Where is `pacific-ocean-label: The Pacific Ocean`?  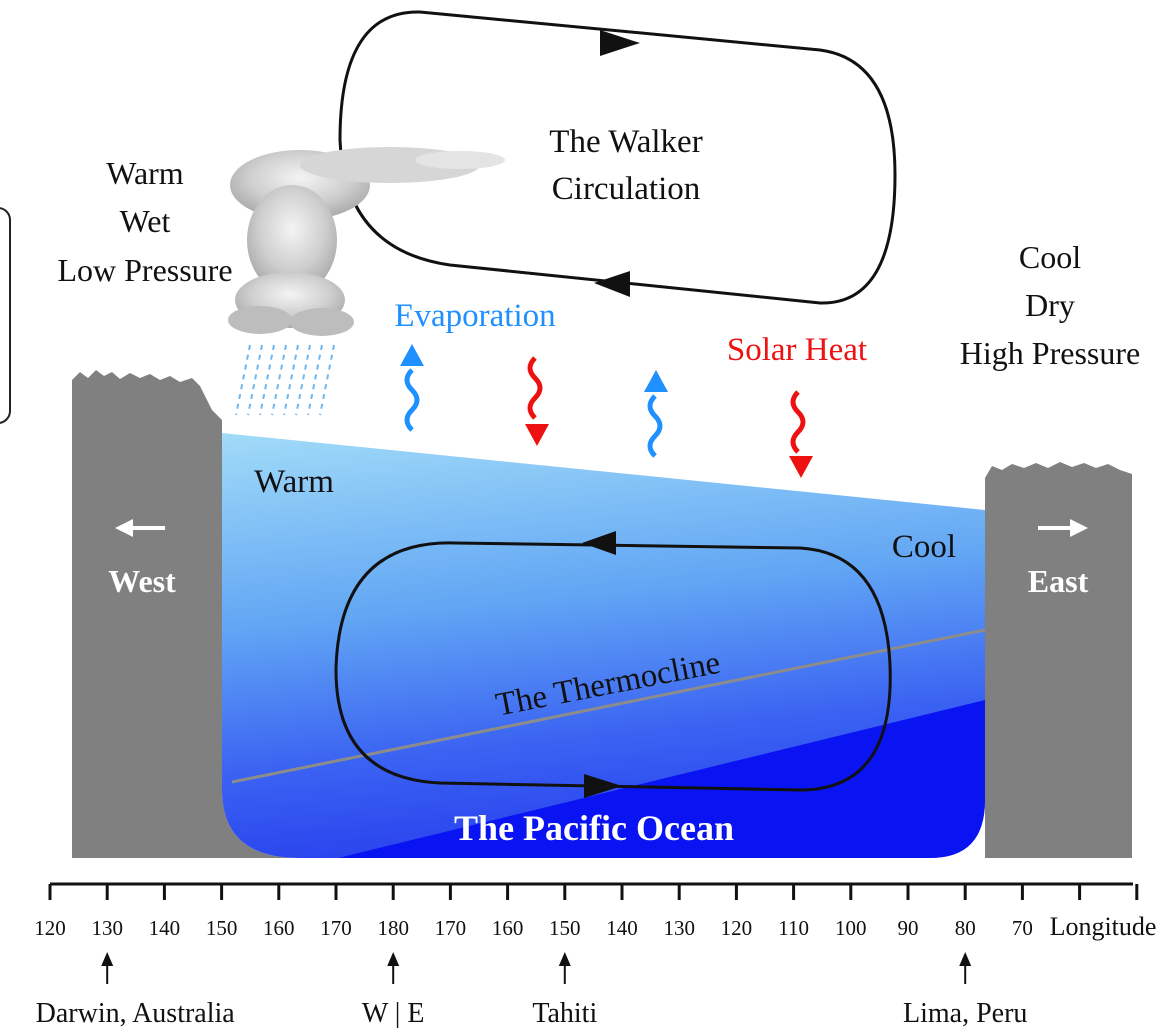 pacific-ocean-label: The Pacific Ocean is located at coordinates (594, 828).